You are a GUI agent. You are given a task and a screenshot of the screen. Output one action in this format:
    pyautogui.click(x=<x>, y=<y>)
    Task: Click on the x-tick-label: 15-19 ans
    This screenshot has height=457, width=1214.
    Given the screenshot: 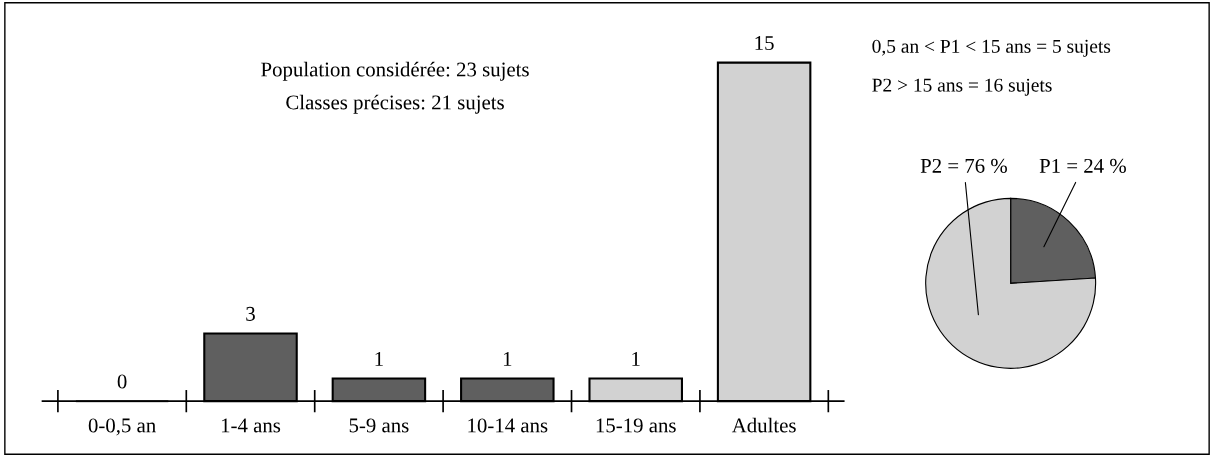 What is the action you would take?
    pyautogui.click(x=636, y=425)
    